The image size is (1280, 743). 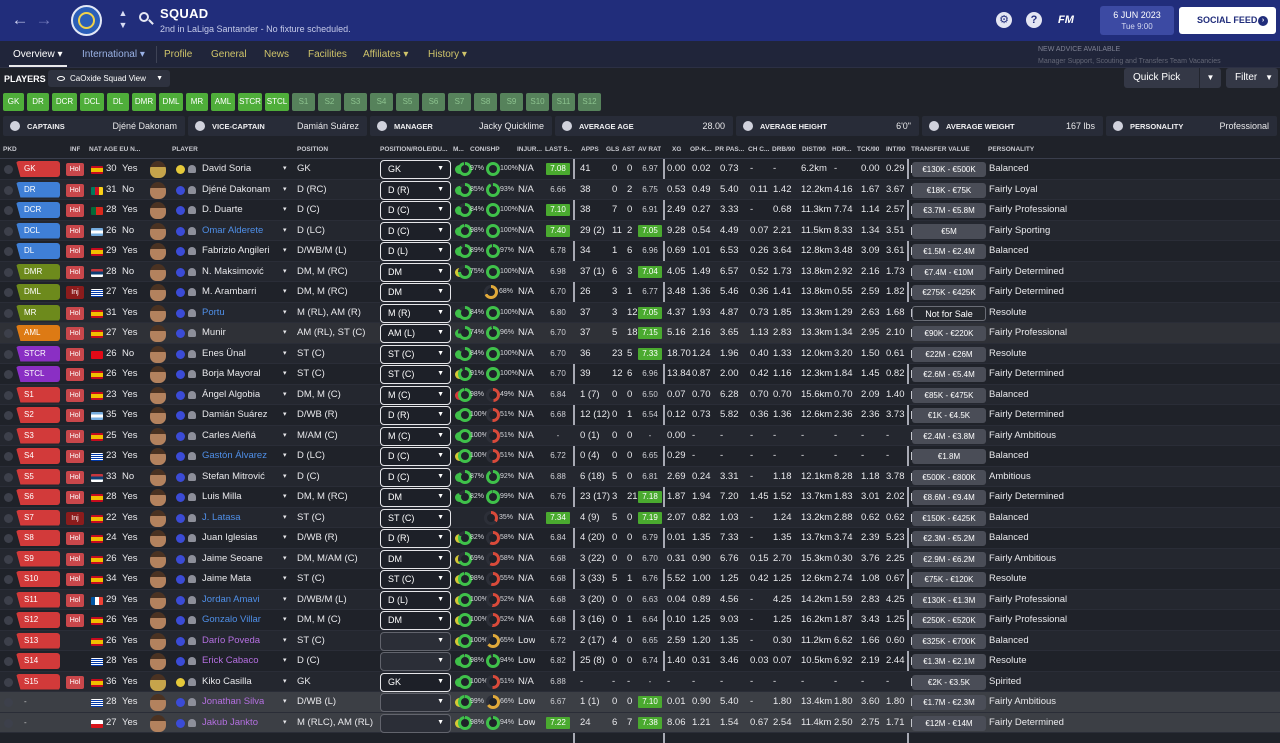 What do you see at coordinates (38, 102) in the screenshot?
I see `position-filter-dr: DR` at bounding box center [38, 102].